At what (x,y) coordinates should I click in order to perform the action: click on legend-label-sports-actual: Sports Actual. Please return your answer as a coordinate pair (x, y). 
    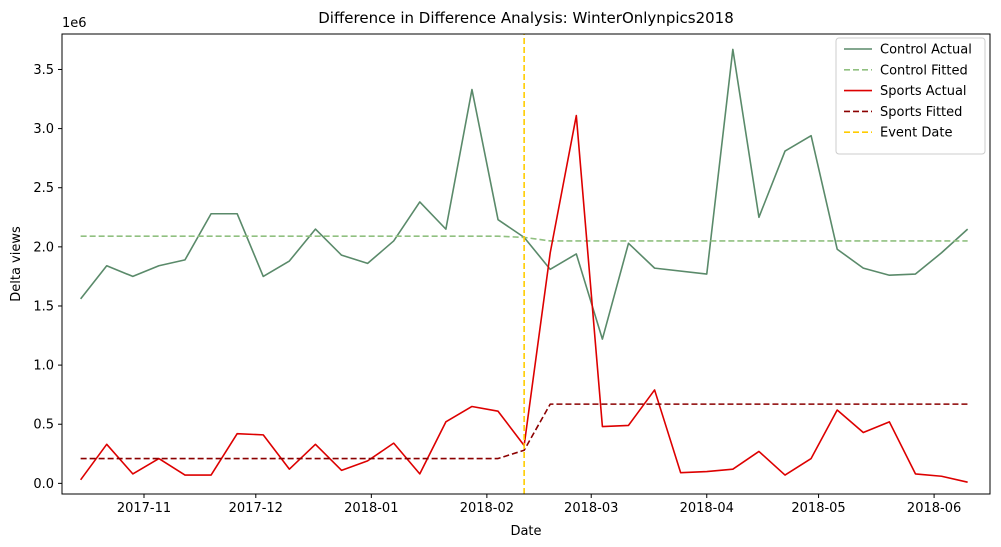
    Looking at the image, I should click on (923, 91).